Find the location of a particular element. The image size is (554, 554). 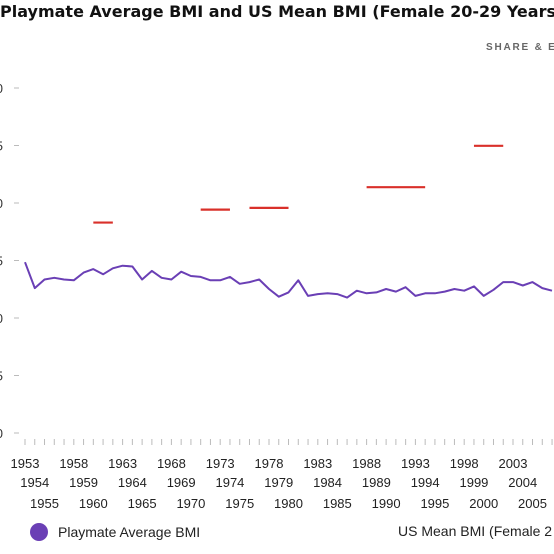

x-tick-label: 2005 is located at coordinates (532, 503).